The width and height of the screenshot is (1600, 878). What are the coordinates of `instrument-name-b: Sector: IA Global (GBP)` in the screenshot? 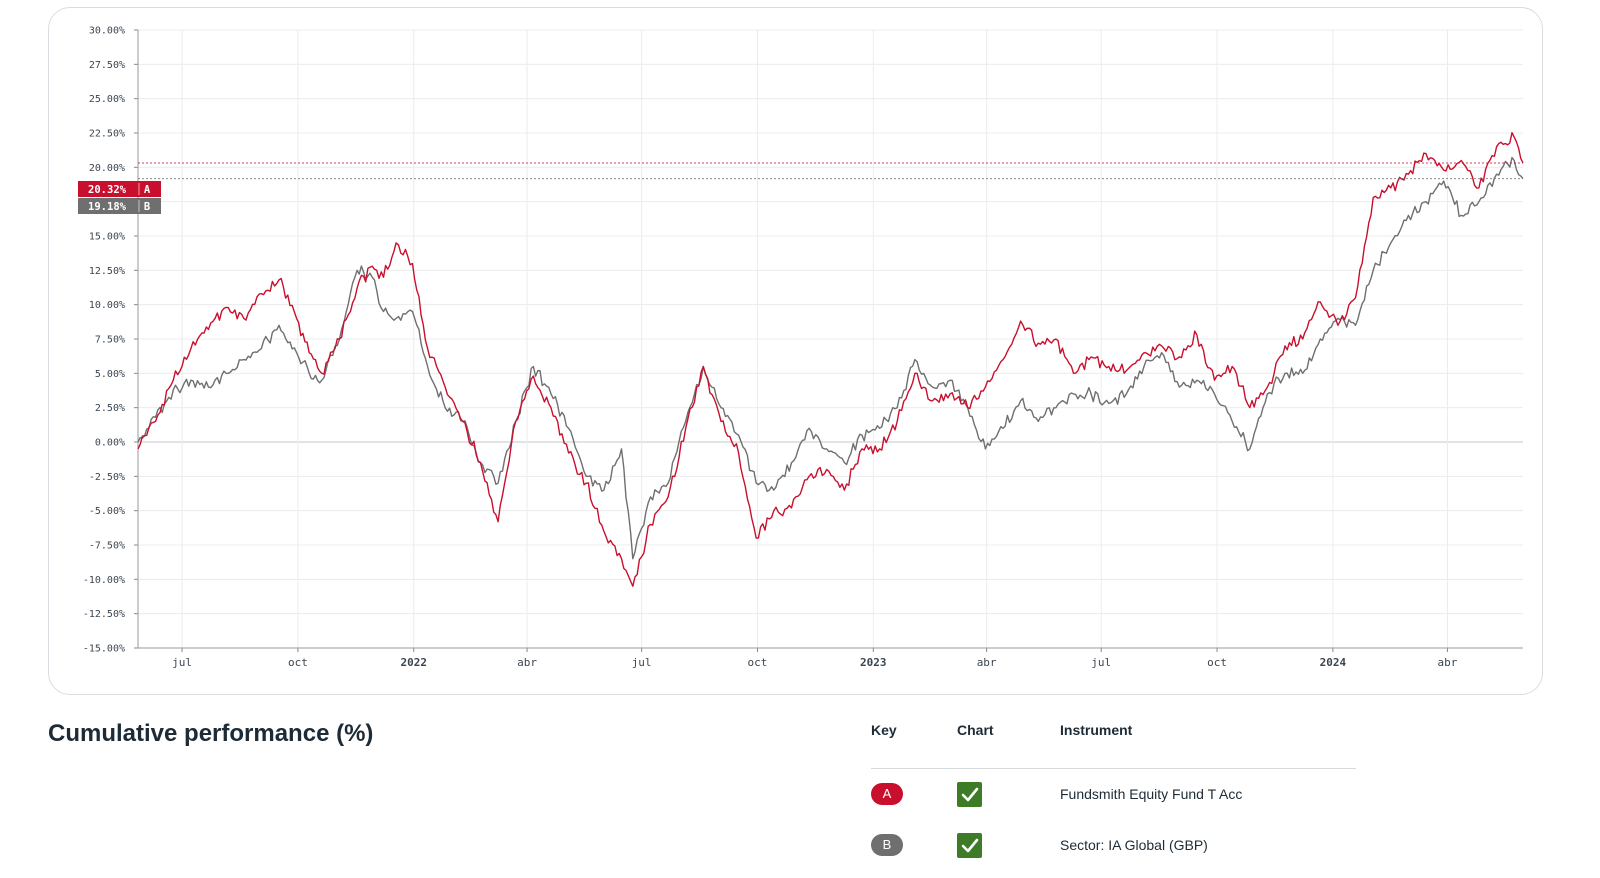 It's located at (1134, 845).